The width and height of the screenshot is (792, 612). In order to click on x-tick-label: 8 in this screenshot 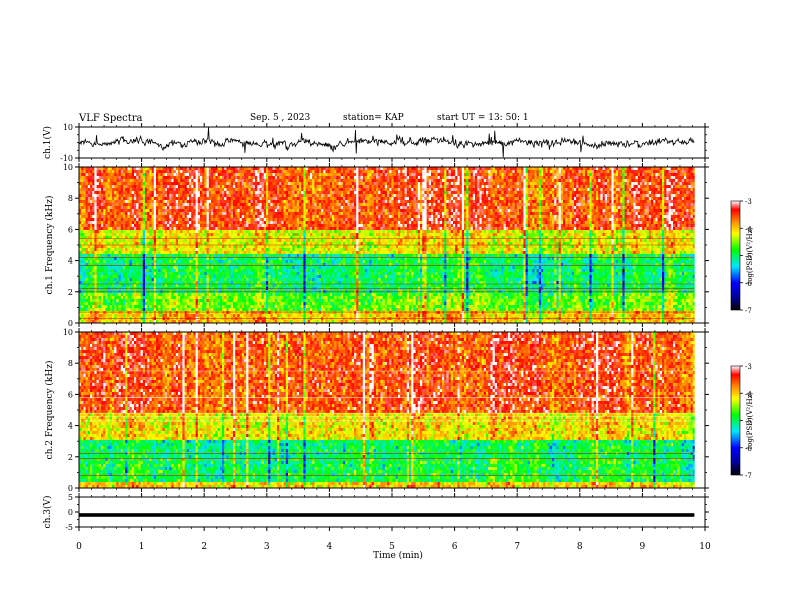, I will do `click(580, 547)`.